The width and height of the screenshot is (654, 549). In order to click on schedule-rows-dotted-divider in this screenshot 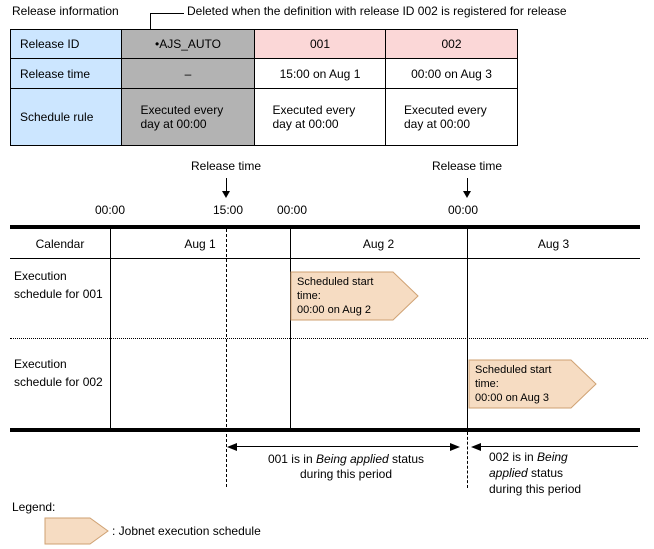, I will do `click(329, 338)`.